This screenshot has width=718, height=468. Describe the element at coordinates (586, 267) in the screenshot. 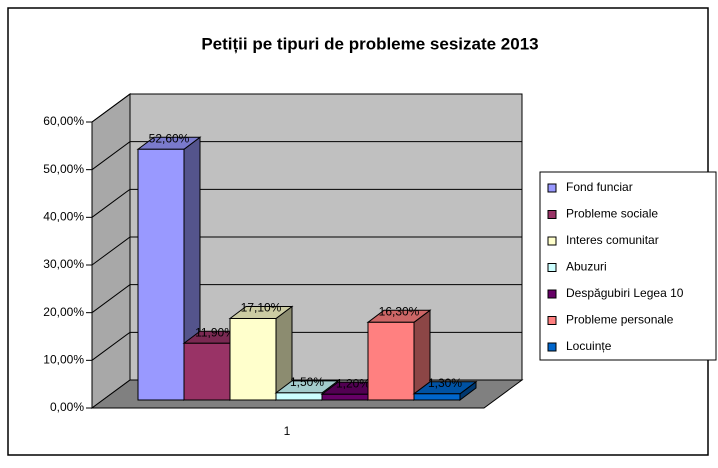

I see `legend-label: Abuzuri` at that location.